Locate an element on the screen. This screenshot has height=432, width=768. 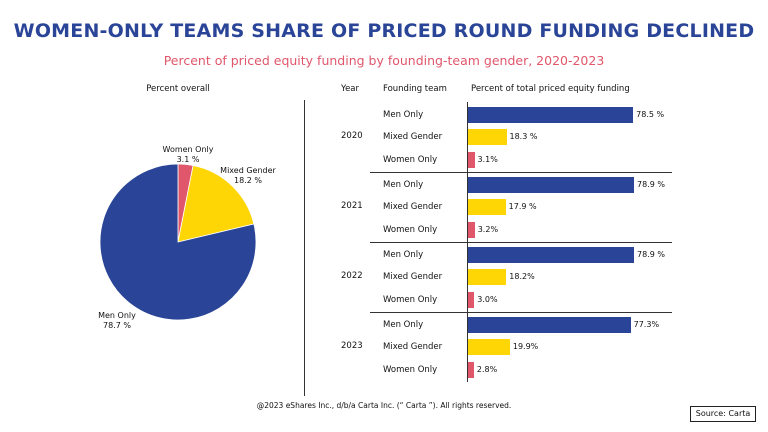
pie-label-mixed-gender-value: 18.2 % is located at coordinates (248, 180).